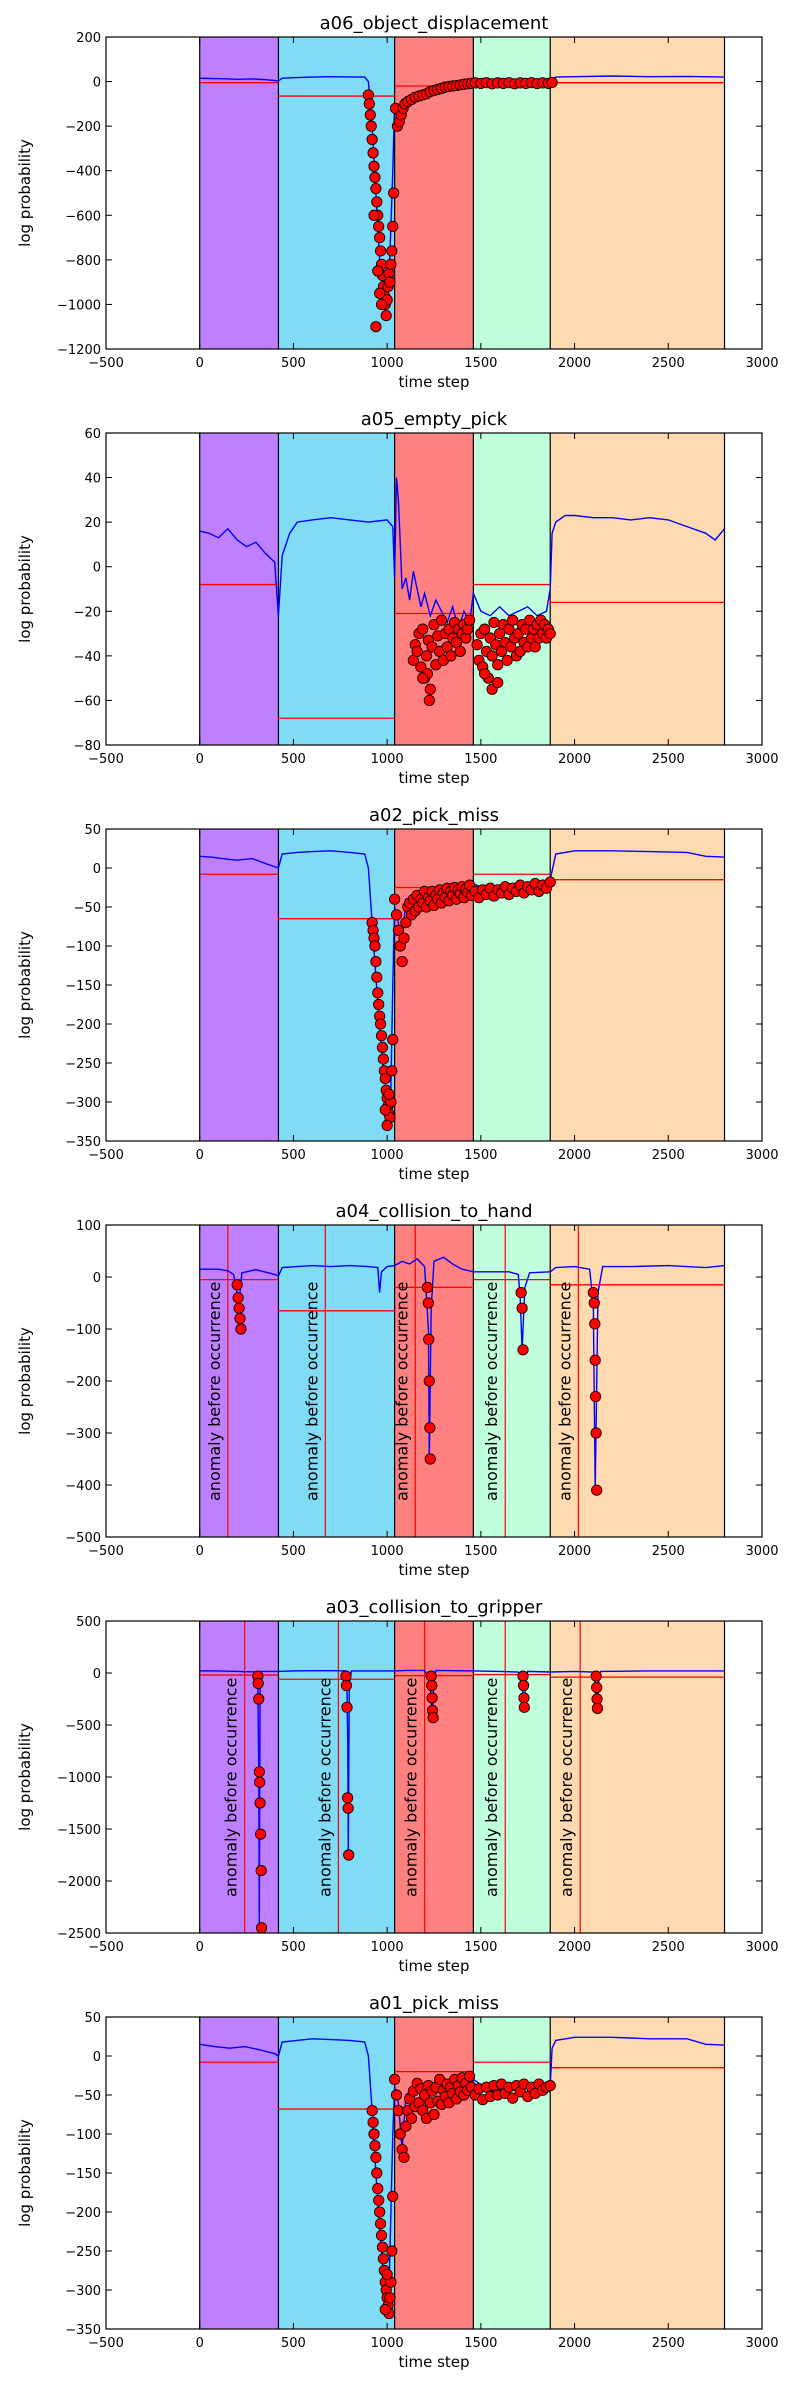 Image resolution: width=800 pixels, height=2400 pixels. Describe the element at coordinates (761, 2343) in the screenshot. I see `x-tick-label: 3000` at that location.